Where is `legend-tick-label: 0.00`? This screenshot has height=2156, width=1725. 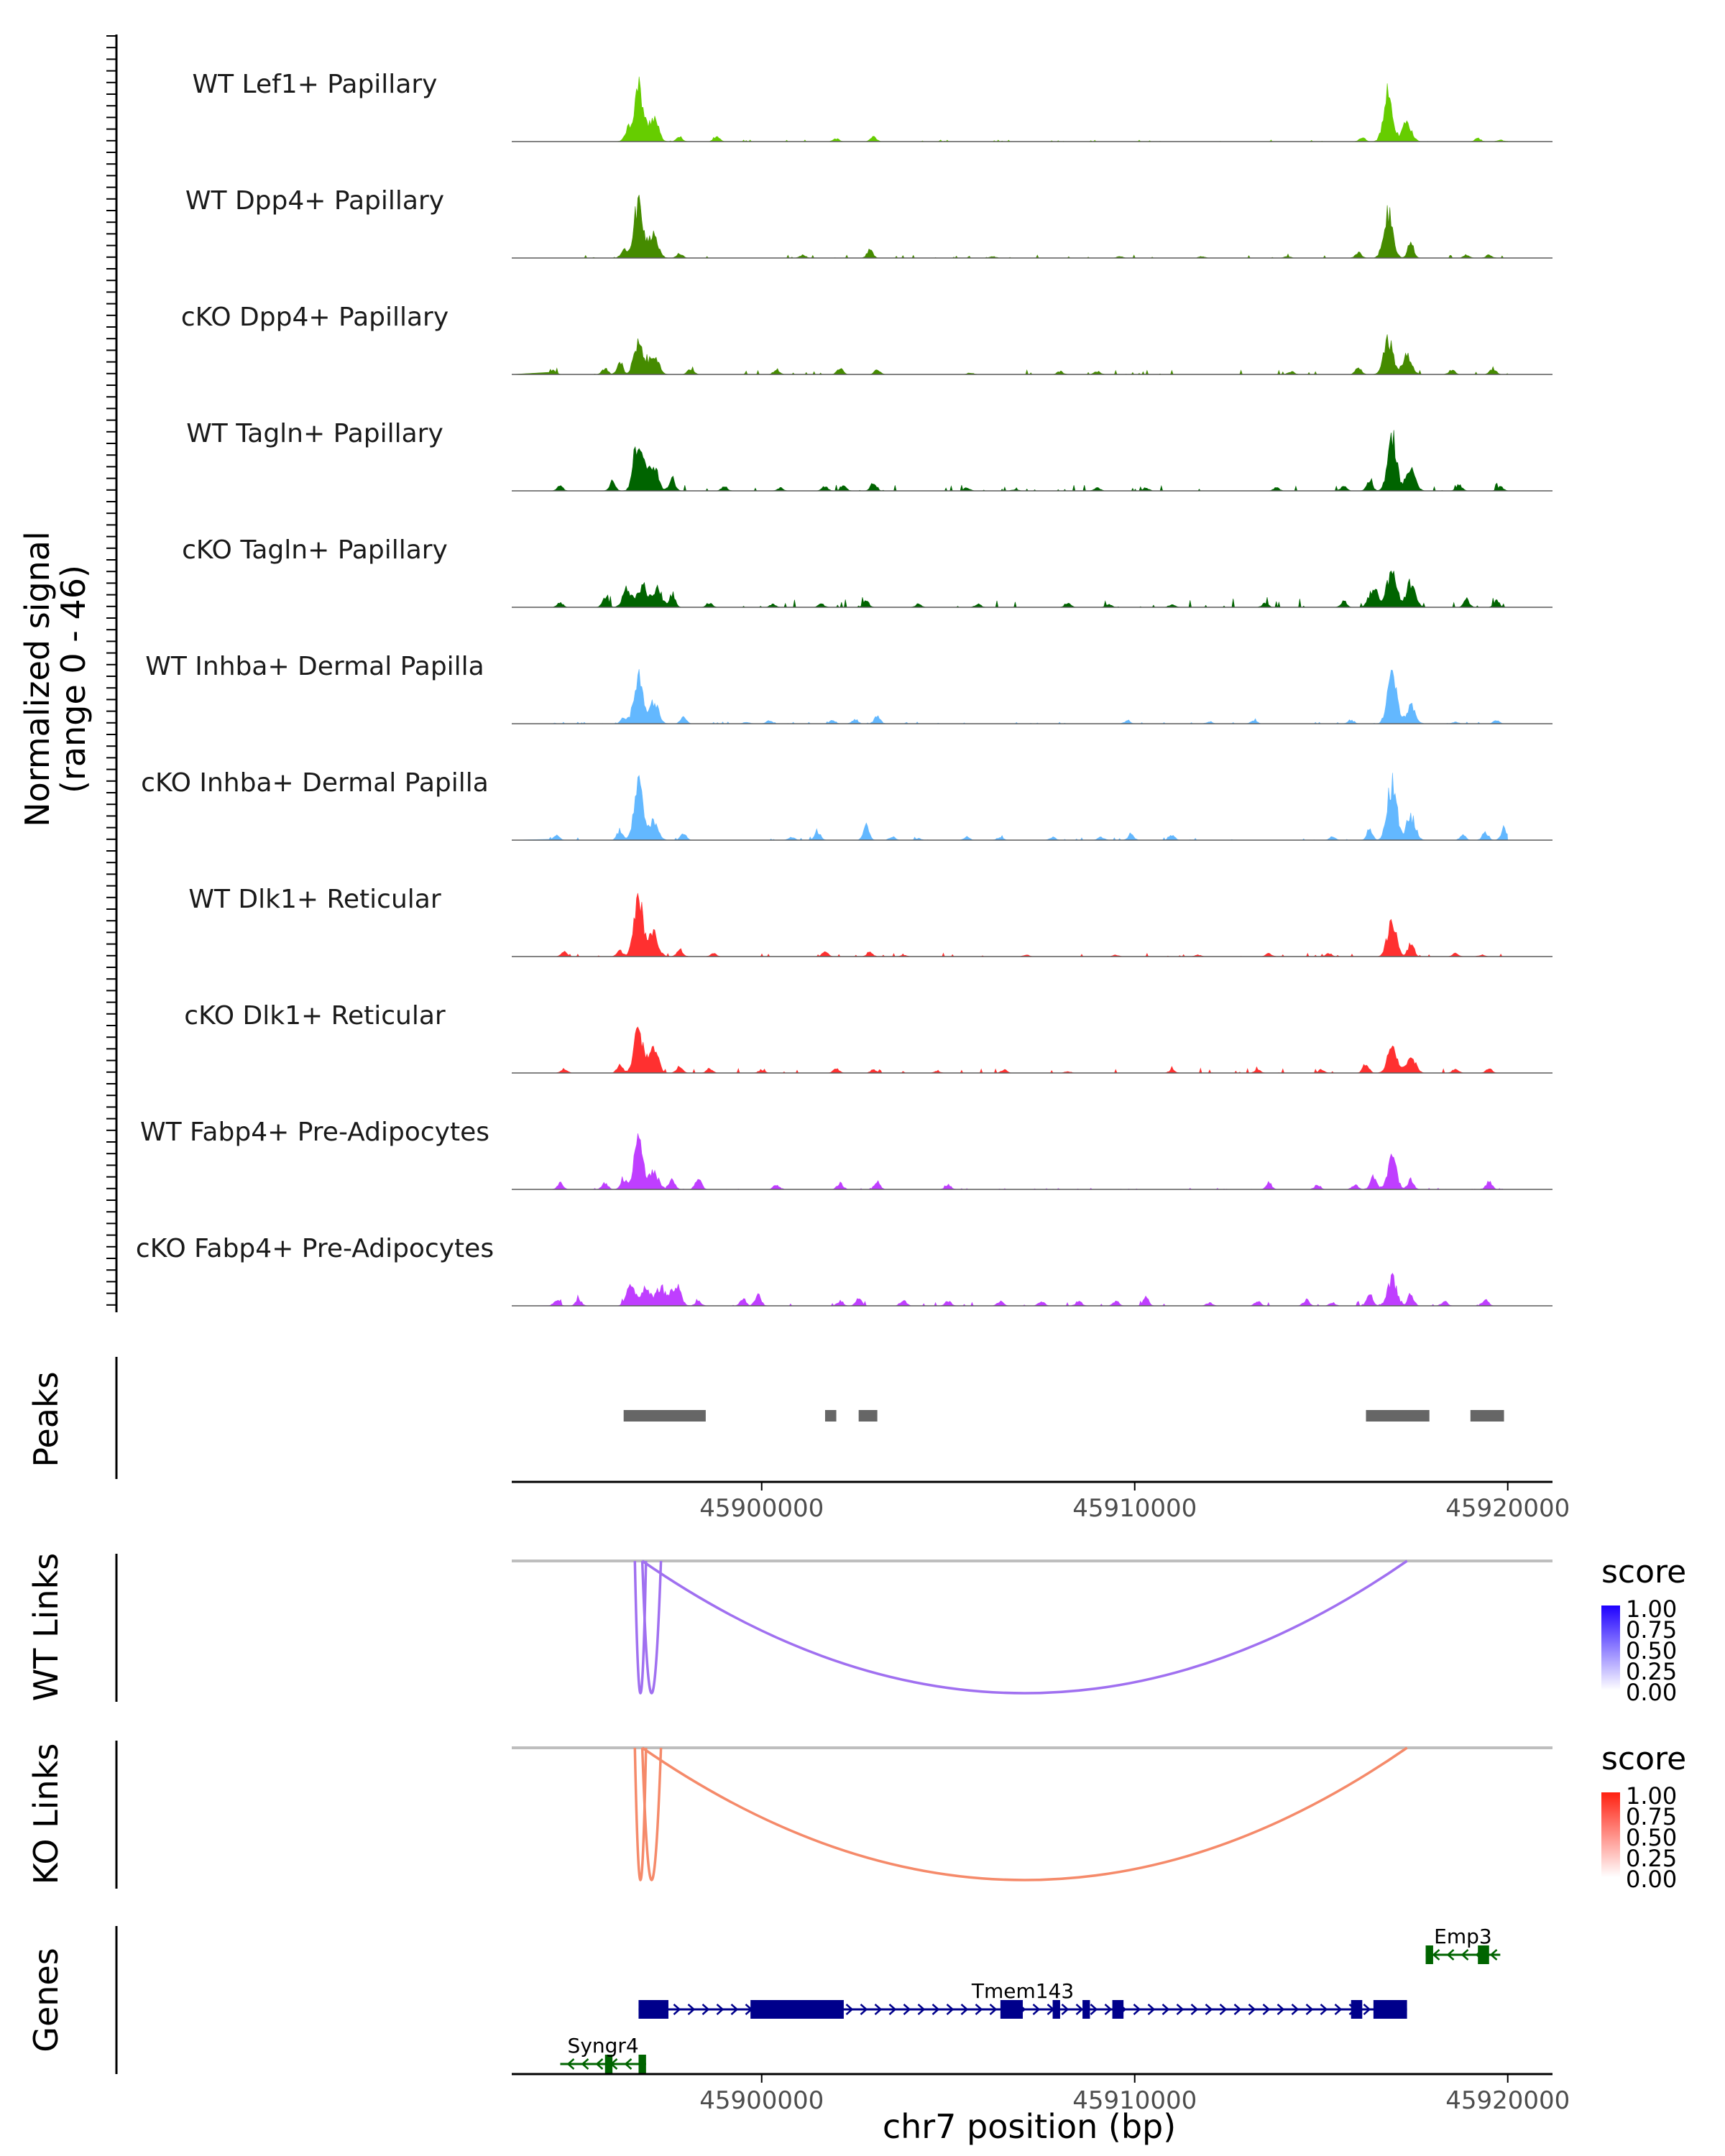 legend-tick-label: 0.00 is located at coordinates (1651, 1879).